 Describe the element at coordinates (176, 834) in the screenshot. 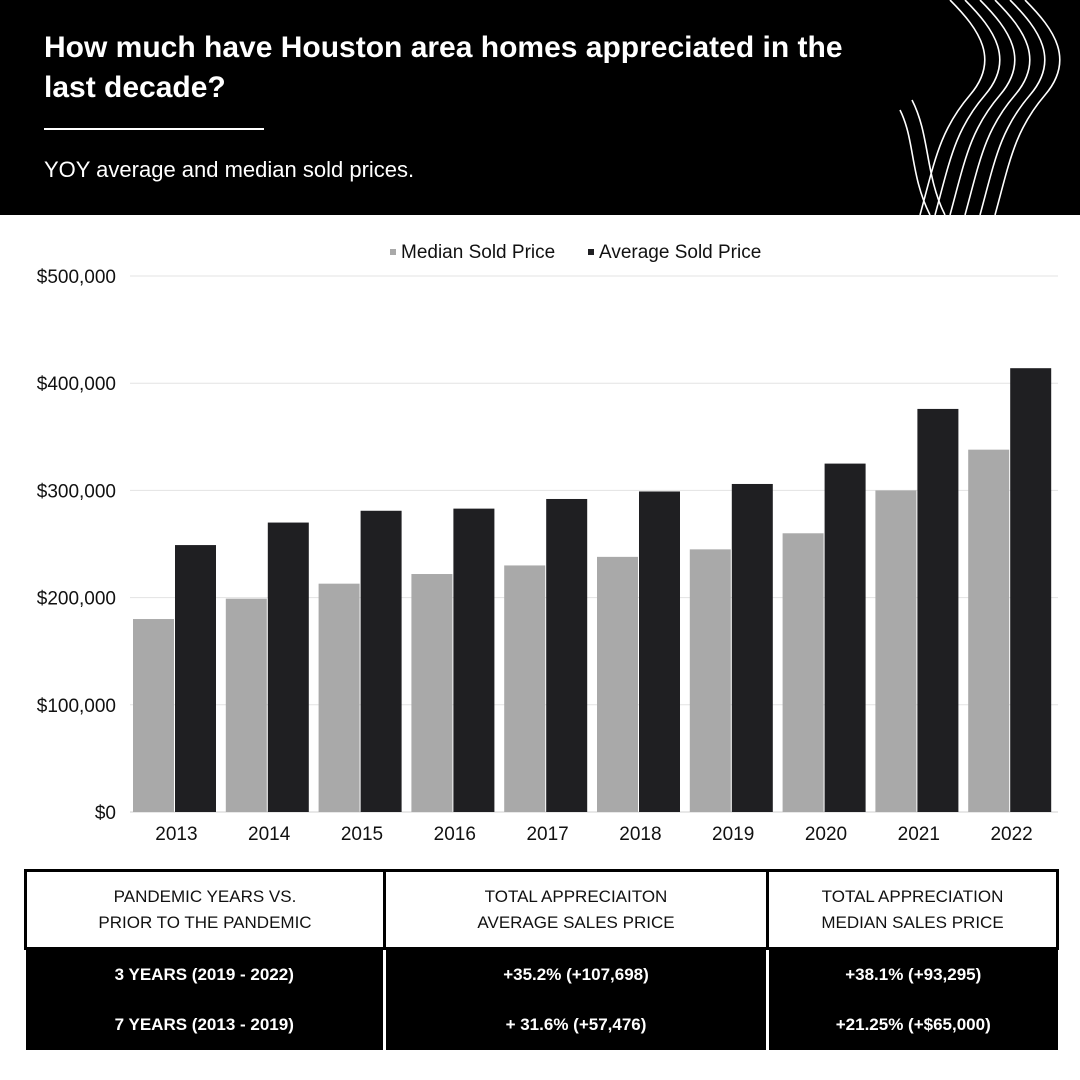

I see `x-tick-label: 2013` at that location.